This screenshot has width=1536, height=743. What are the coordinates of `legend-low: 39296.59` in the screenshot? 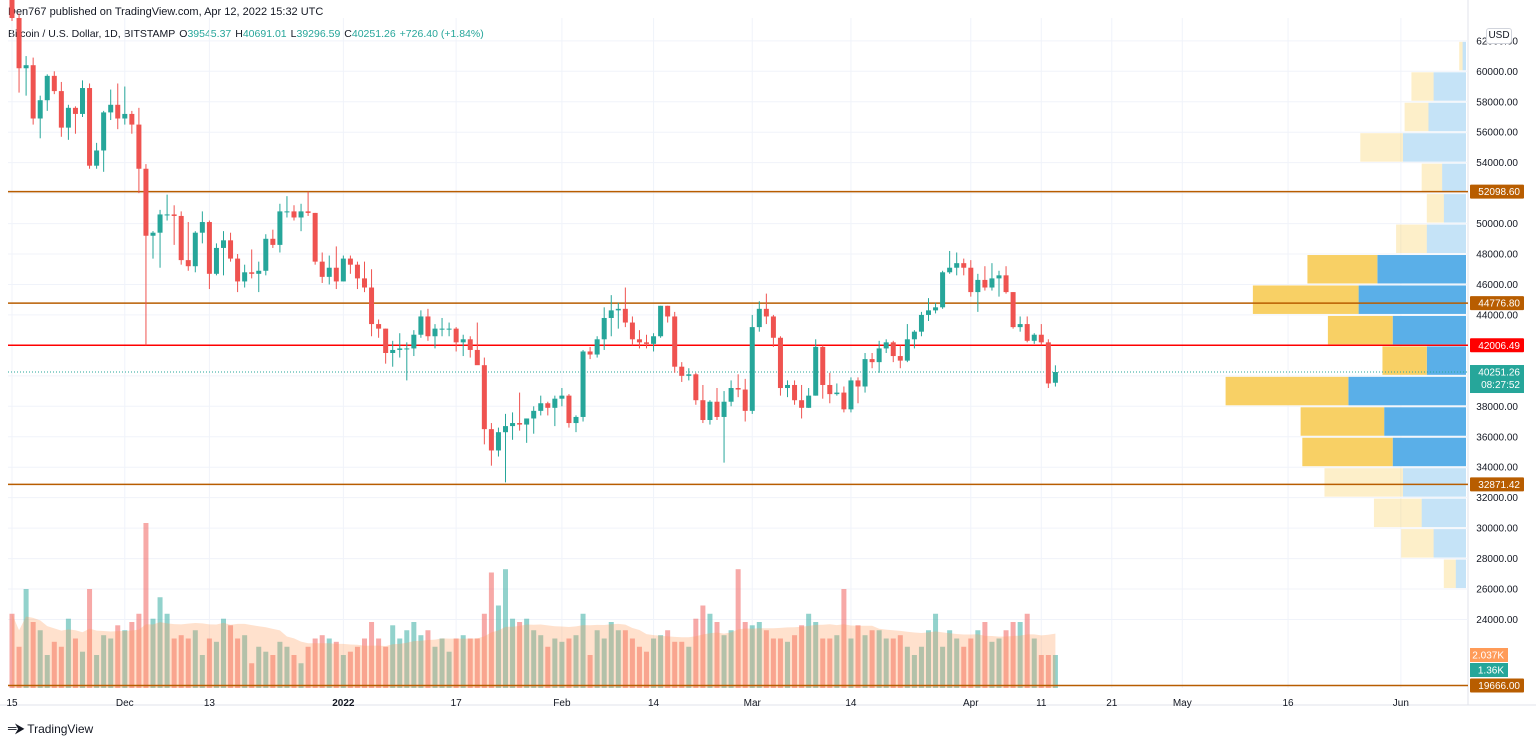 It's located at (318, 34).